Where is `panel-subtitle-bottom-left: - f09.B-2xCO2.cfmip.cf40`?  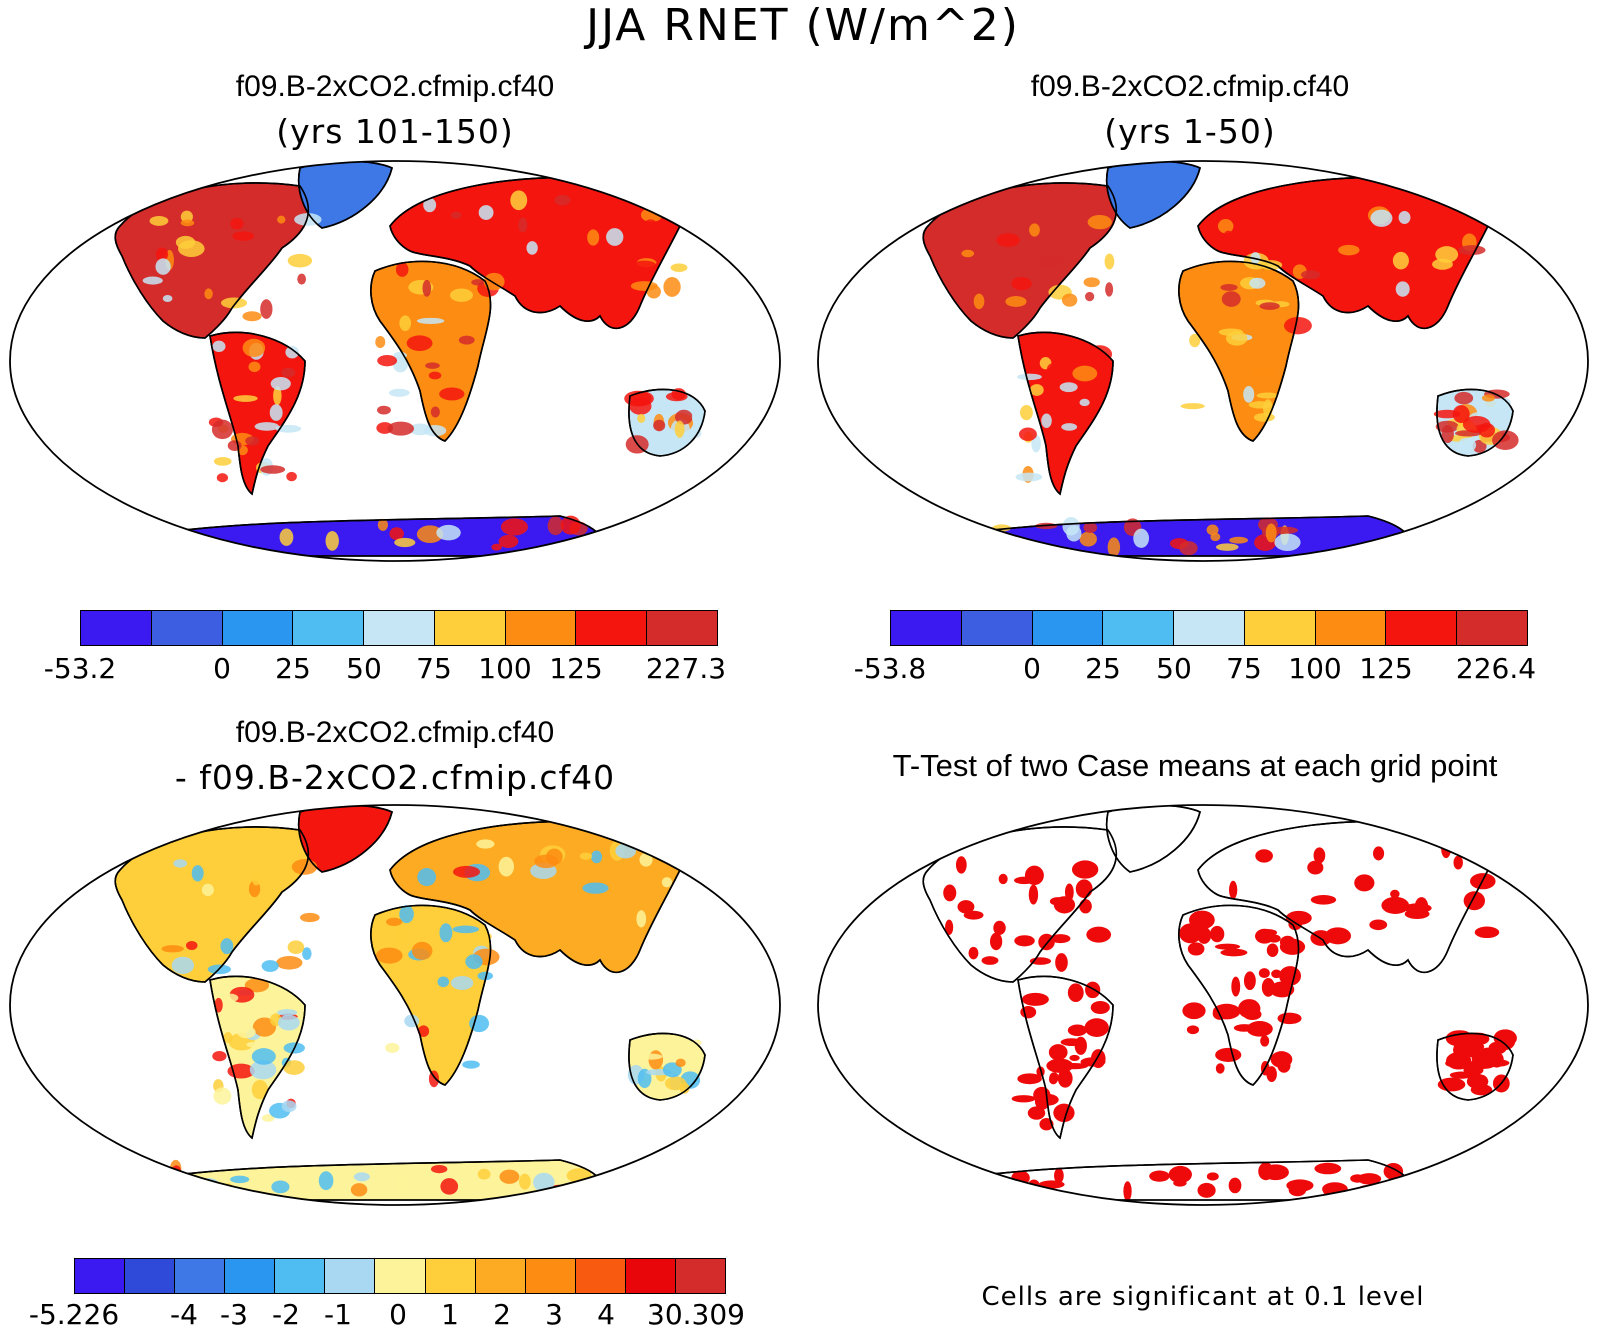 panel-subtitle-bottom-left: - f09.B-2xCO2.cfmip.cf40 is located at coordinates (395, 777).